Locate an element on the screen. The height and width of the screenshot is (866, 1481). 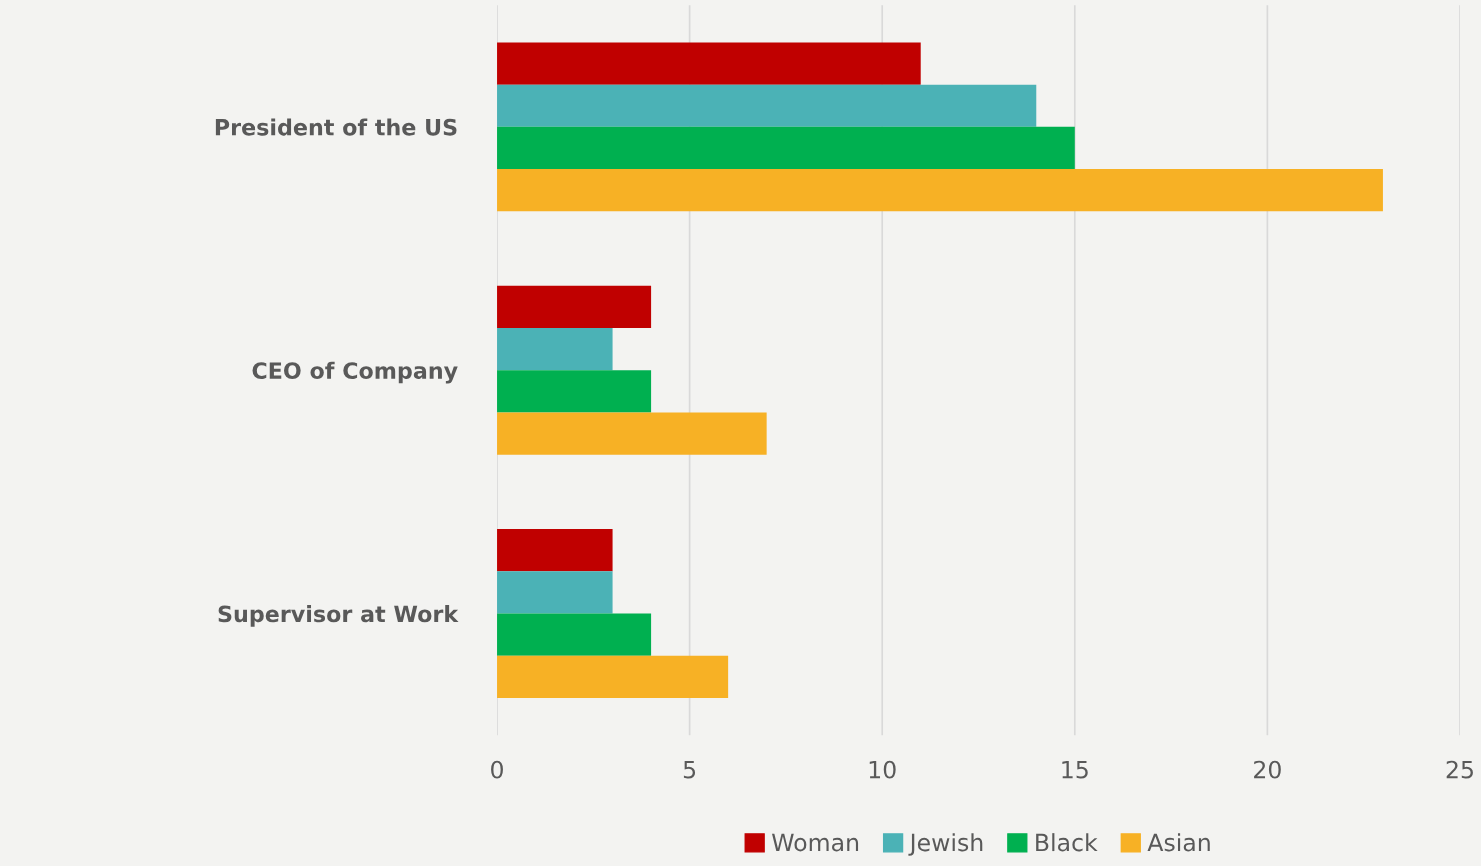
x-tick-label: 10 is located at coordinates (882, 769).